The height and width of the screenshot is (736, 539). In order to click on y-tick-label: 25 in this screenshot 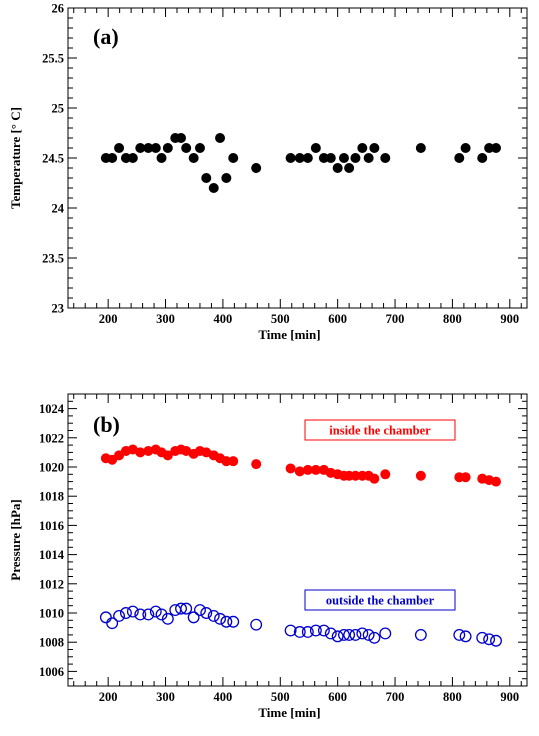, I will do `click(58, 109)`.